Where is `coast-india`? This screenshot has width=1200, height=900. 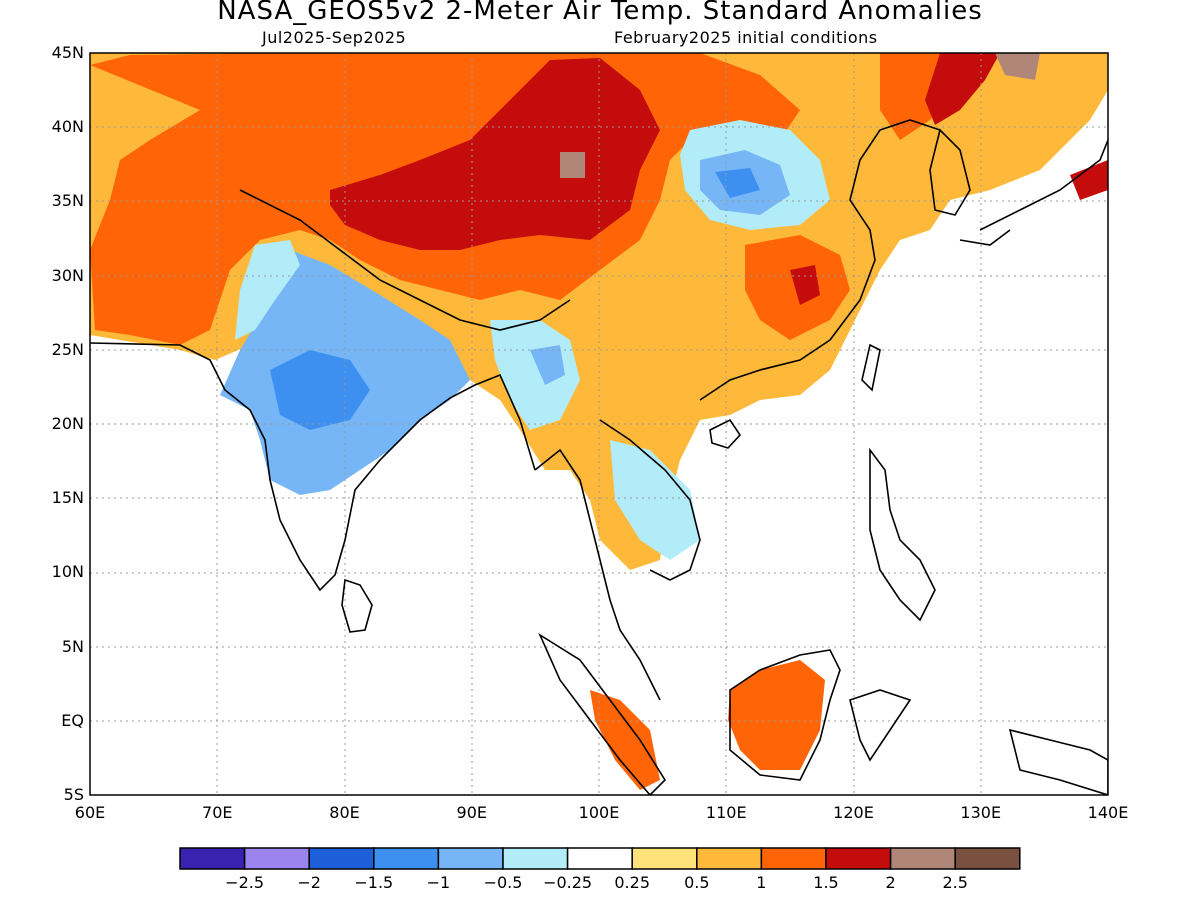
coast-india is located at coordinates (313, 467).